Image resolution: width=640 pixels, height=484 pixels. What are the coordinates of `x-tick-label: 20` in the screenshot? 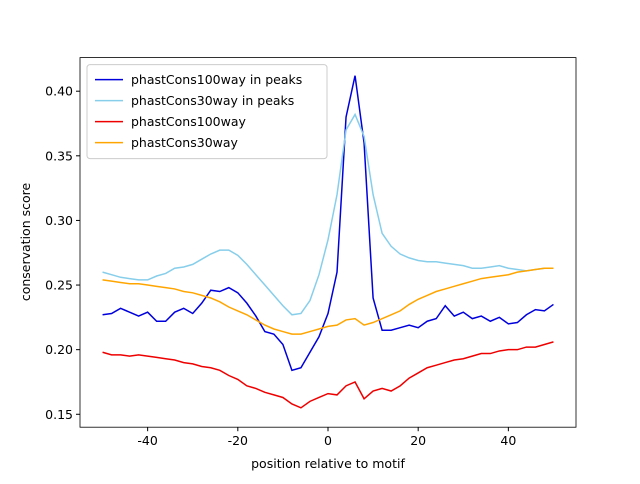 It's located at (418, 440).